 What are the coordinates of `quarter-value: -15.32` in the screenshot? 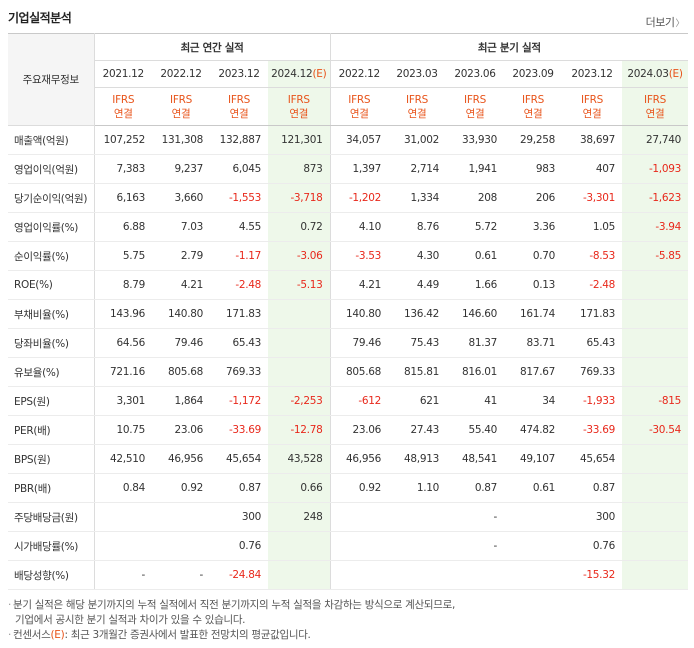 It's located at (592, 575).